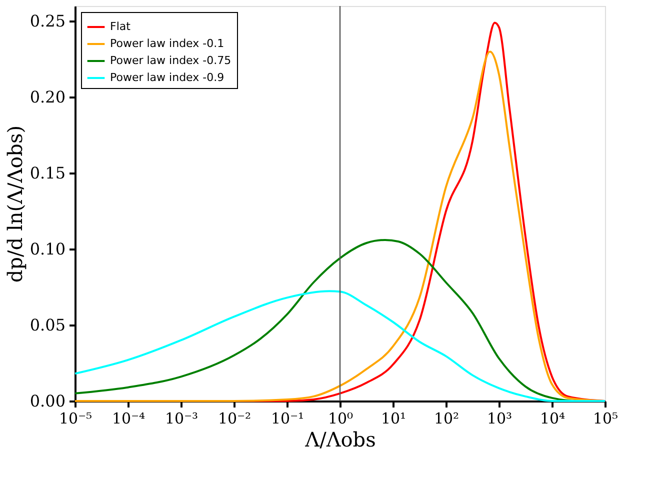 The width and height of the screenshot is (646, 487). Describe the element at coordinates (48, 401) in the screenshot. I see `y-tick-label: 0.00` at that location.